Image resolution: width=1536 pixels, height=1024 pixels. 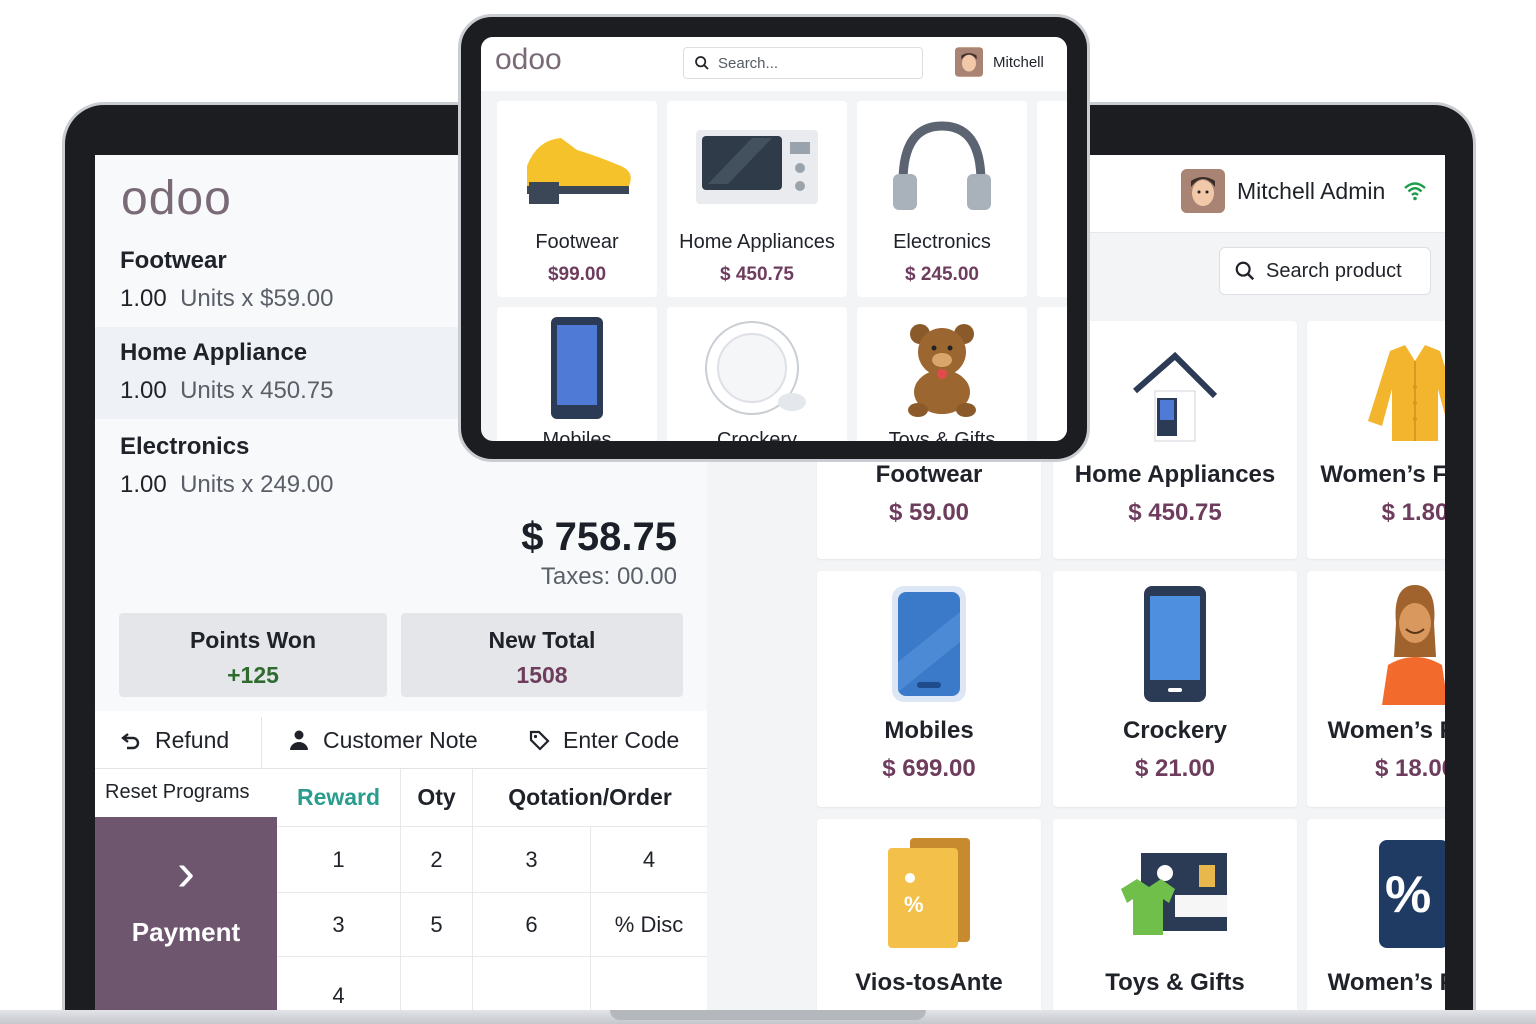 What do you see at coordinates (186, 872) in the screenshot?
I see `chevron-right-icon: ›` at bounding box center [186, 872].